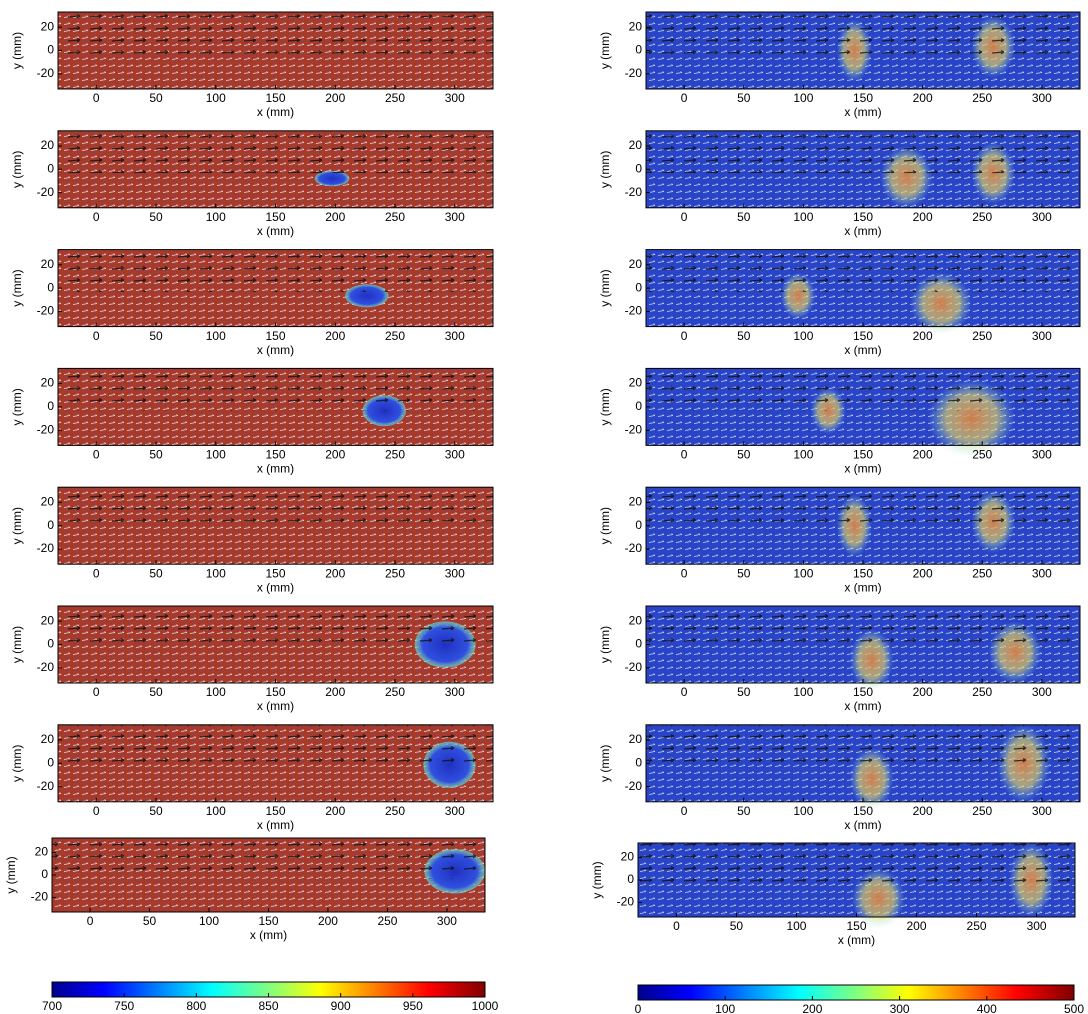  What do you see at coordinates (812, 1008) in the screenshot?
I see `colorbar-tick-label: 200` at bounding box center [812, 1008].